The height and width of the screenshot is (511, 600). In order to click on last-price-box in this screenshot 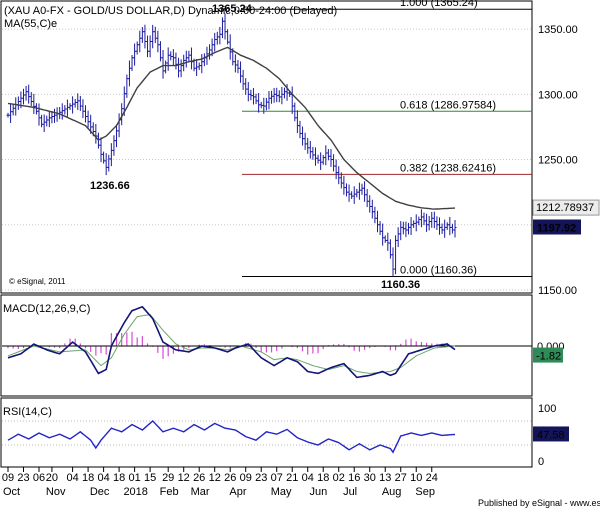, I will do `click(557, 227)`.